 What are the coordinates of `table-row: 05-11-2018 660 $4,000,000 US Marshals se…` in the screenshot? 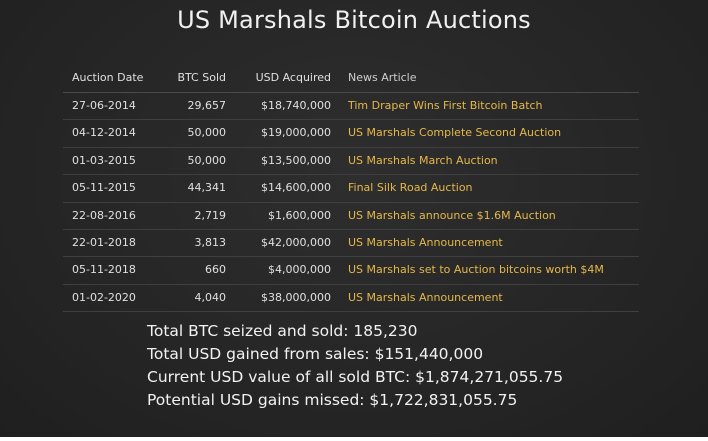 It's located at (351, 271).